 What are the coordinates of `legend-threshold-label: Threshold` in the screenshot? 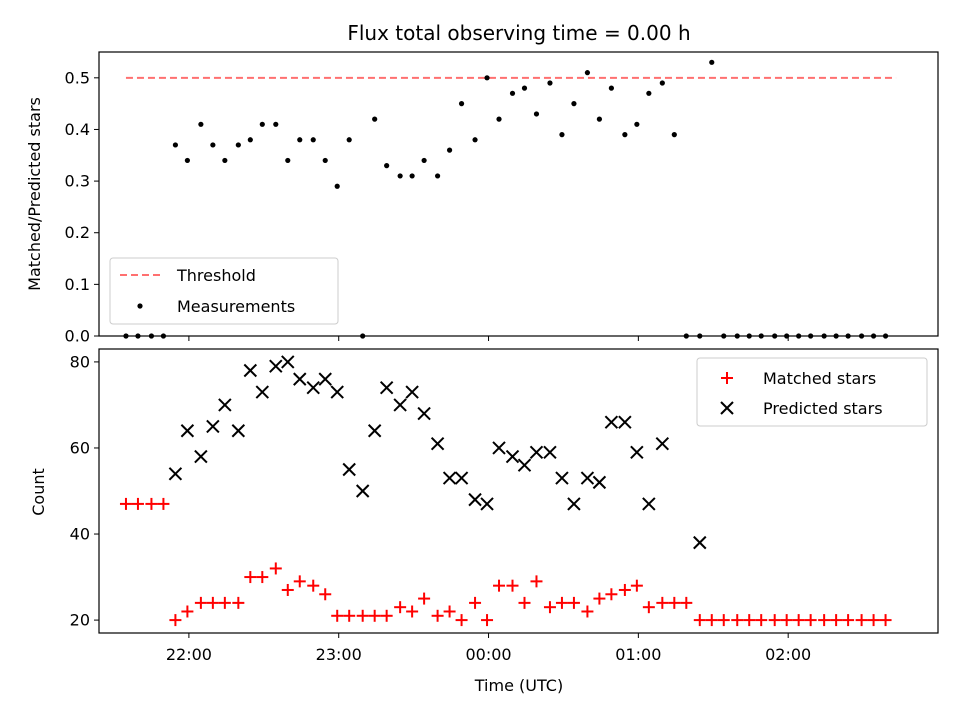 It's located at (216, 275).